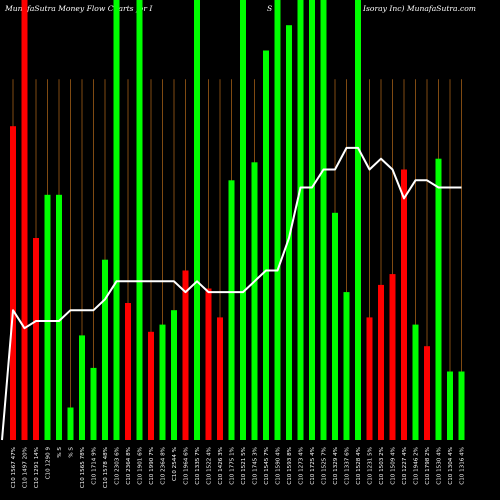 This screenshot has width=500, height=500. I want to click on x-axis-label: C10 1946 2%, so click(417, 466).